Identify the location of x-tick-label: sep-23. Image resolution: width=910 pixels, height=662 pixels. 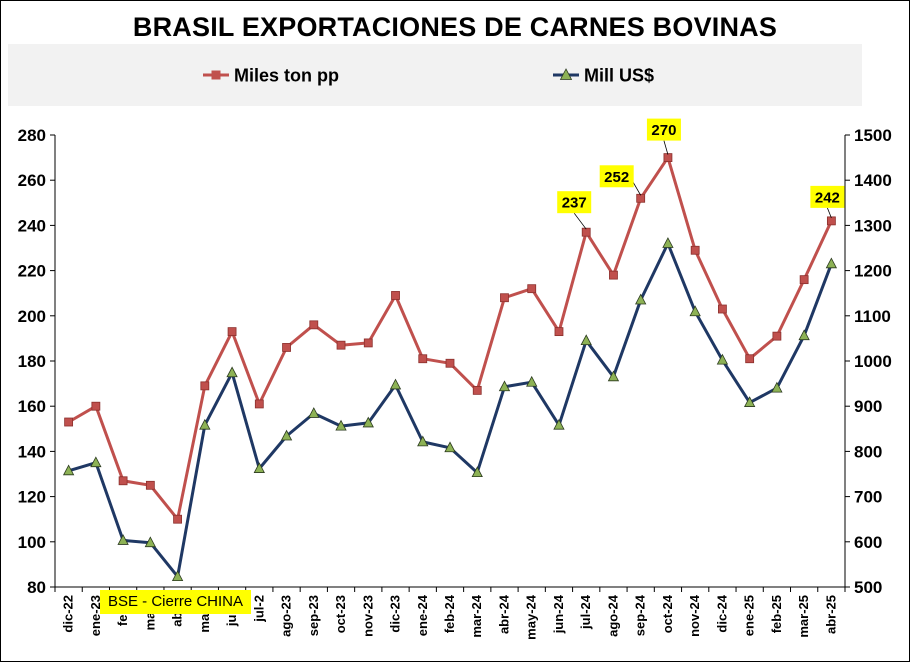
(313, 615).